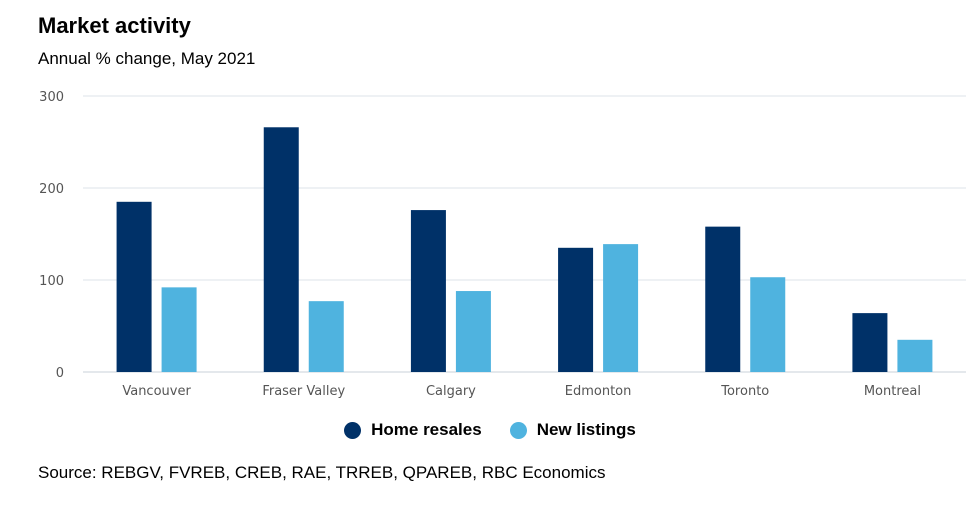 The height and width of the screenshot is (514, 980). Describe the element at coordinates (490, 430) in the screenshot. I see `legend: Home resales New listings` at that location.